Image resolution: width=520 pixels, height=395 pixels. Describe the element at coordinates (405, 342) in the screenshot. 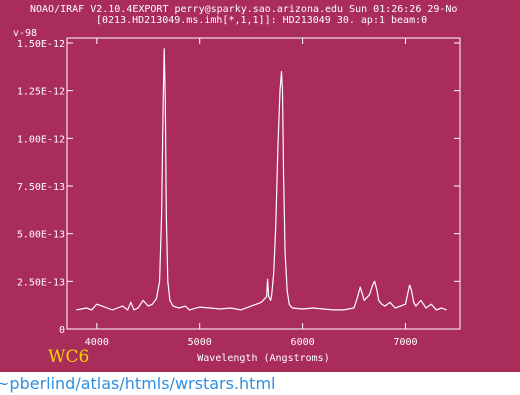

I see `x-tick-label: 7000` at that location.